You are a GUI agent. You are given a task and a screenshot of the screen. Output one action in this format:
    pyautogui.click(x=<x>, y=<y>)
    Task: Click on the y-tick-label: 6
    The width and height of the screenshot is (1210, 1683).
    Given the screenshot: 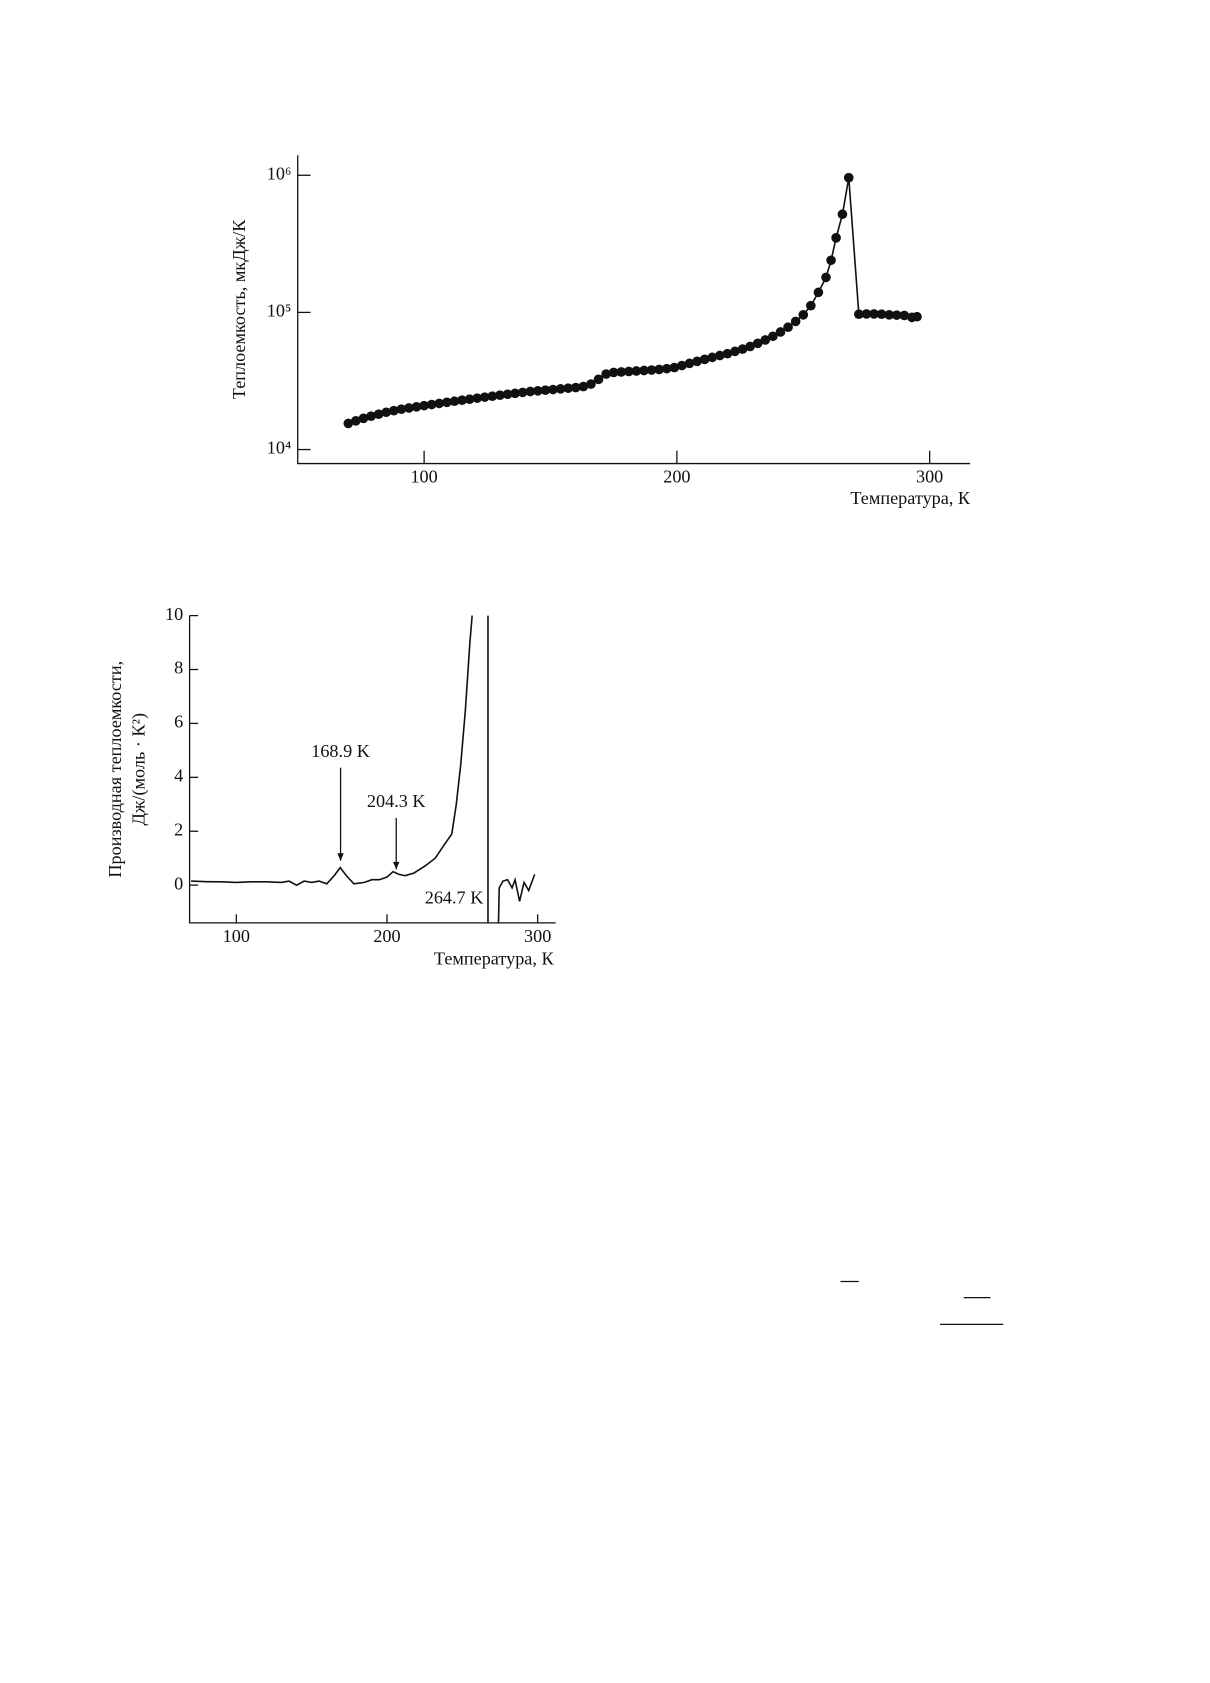 What is the action you would take?
    pyautogui.click(x=178, y=722)
    